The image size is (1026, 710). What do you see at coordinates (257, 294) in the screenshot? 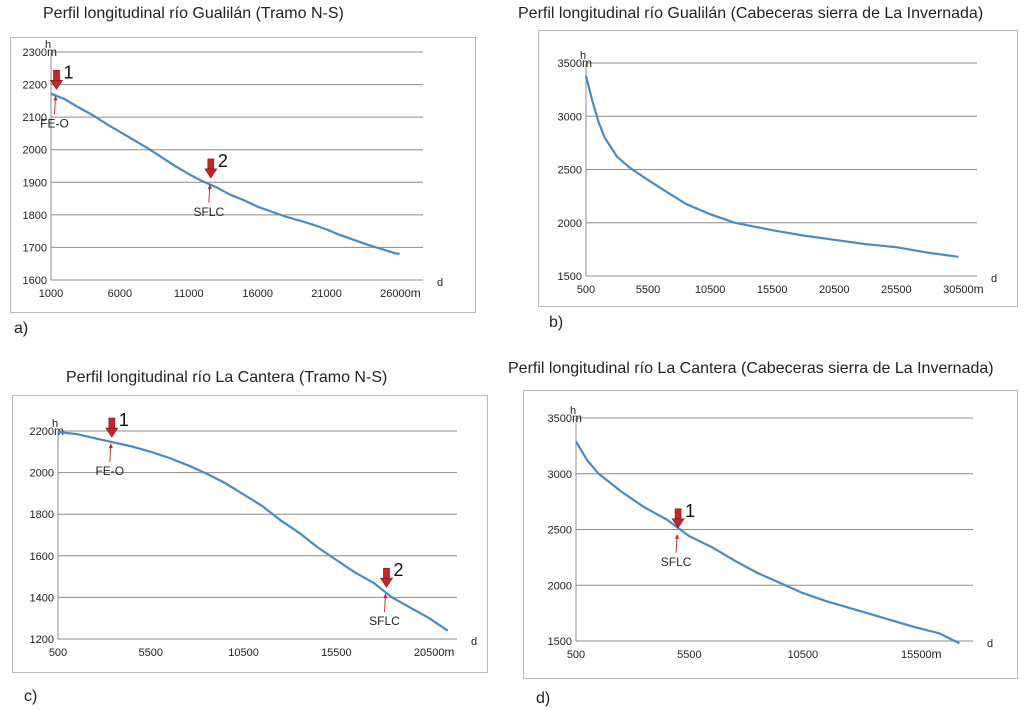
I see `chart-a-x-tick-label: 16000` at bounding box center [257, 294].